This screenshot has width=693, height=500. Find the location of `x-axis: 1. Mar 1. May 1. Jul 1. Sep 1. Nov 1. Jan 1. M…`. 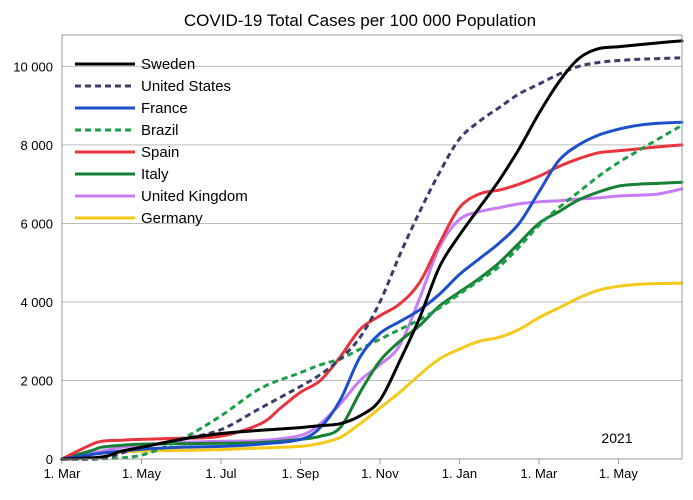

x-axis: 1. Mar 1. May 1. Jul 1. Sep 1. Nov 1. Jan 1. M… is located at coordinates (341, 470).